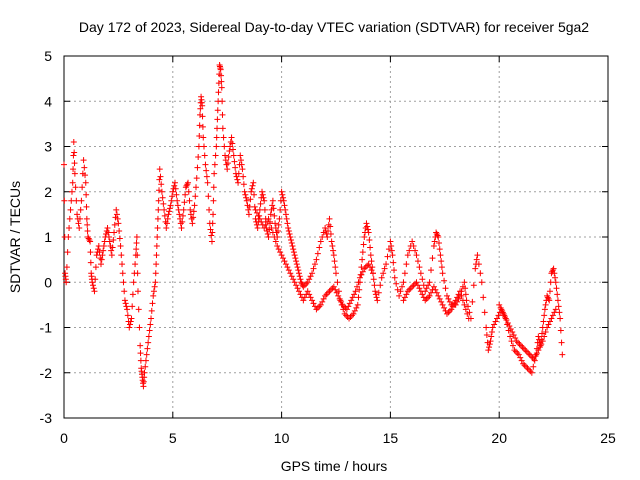  What do you see at coordinates (15, 237) in the screenshot?
I see `y-axis-label: SDTVAR / TECUs` at bounding box center [15, 237].